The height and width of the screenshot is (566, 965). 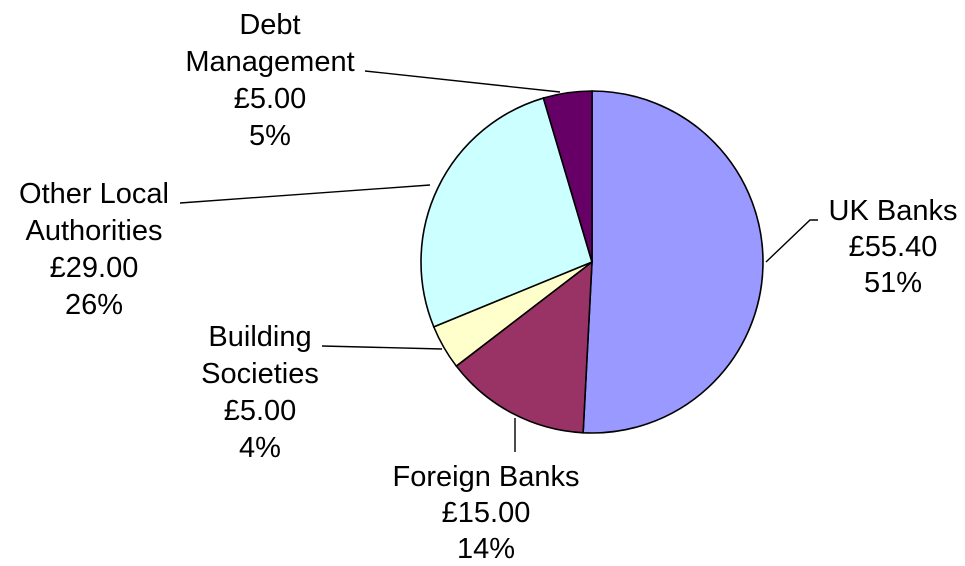 What do you see at coordinates (260, 374) in the screenshot?
I see `slice-name: Societies` at bounding box center [260, 374].